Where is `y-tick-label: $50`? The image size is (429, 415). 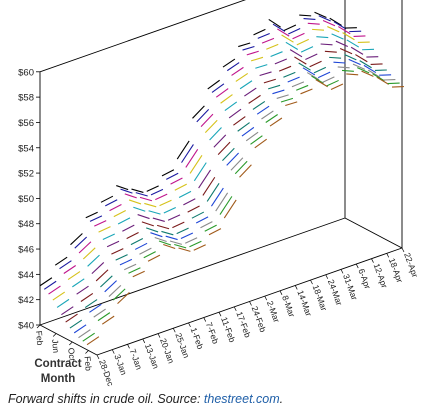
y-tick-label: $50 is located at coordinates (26, 199).